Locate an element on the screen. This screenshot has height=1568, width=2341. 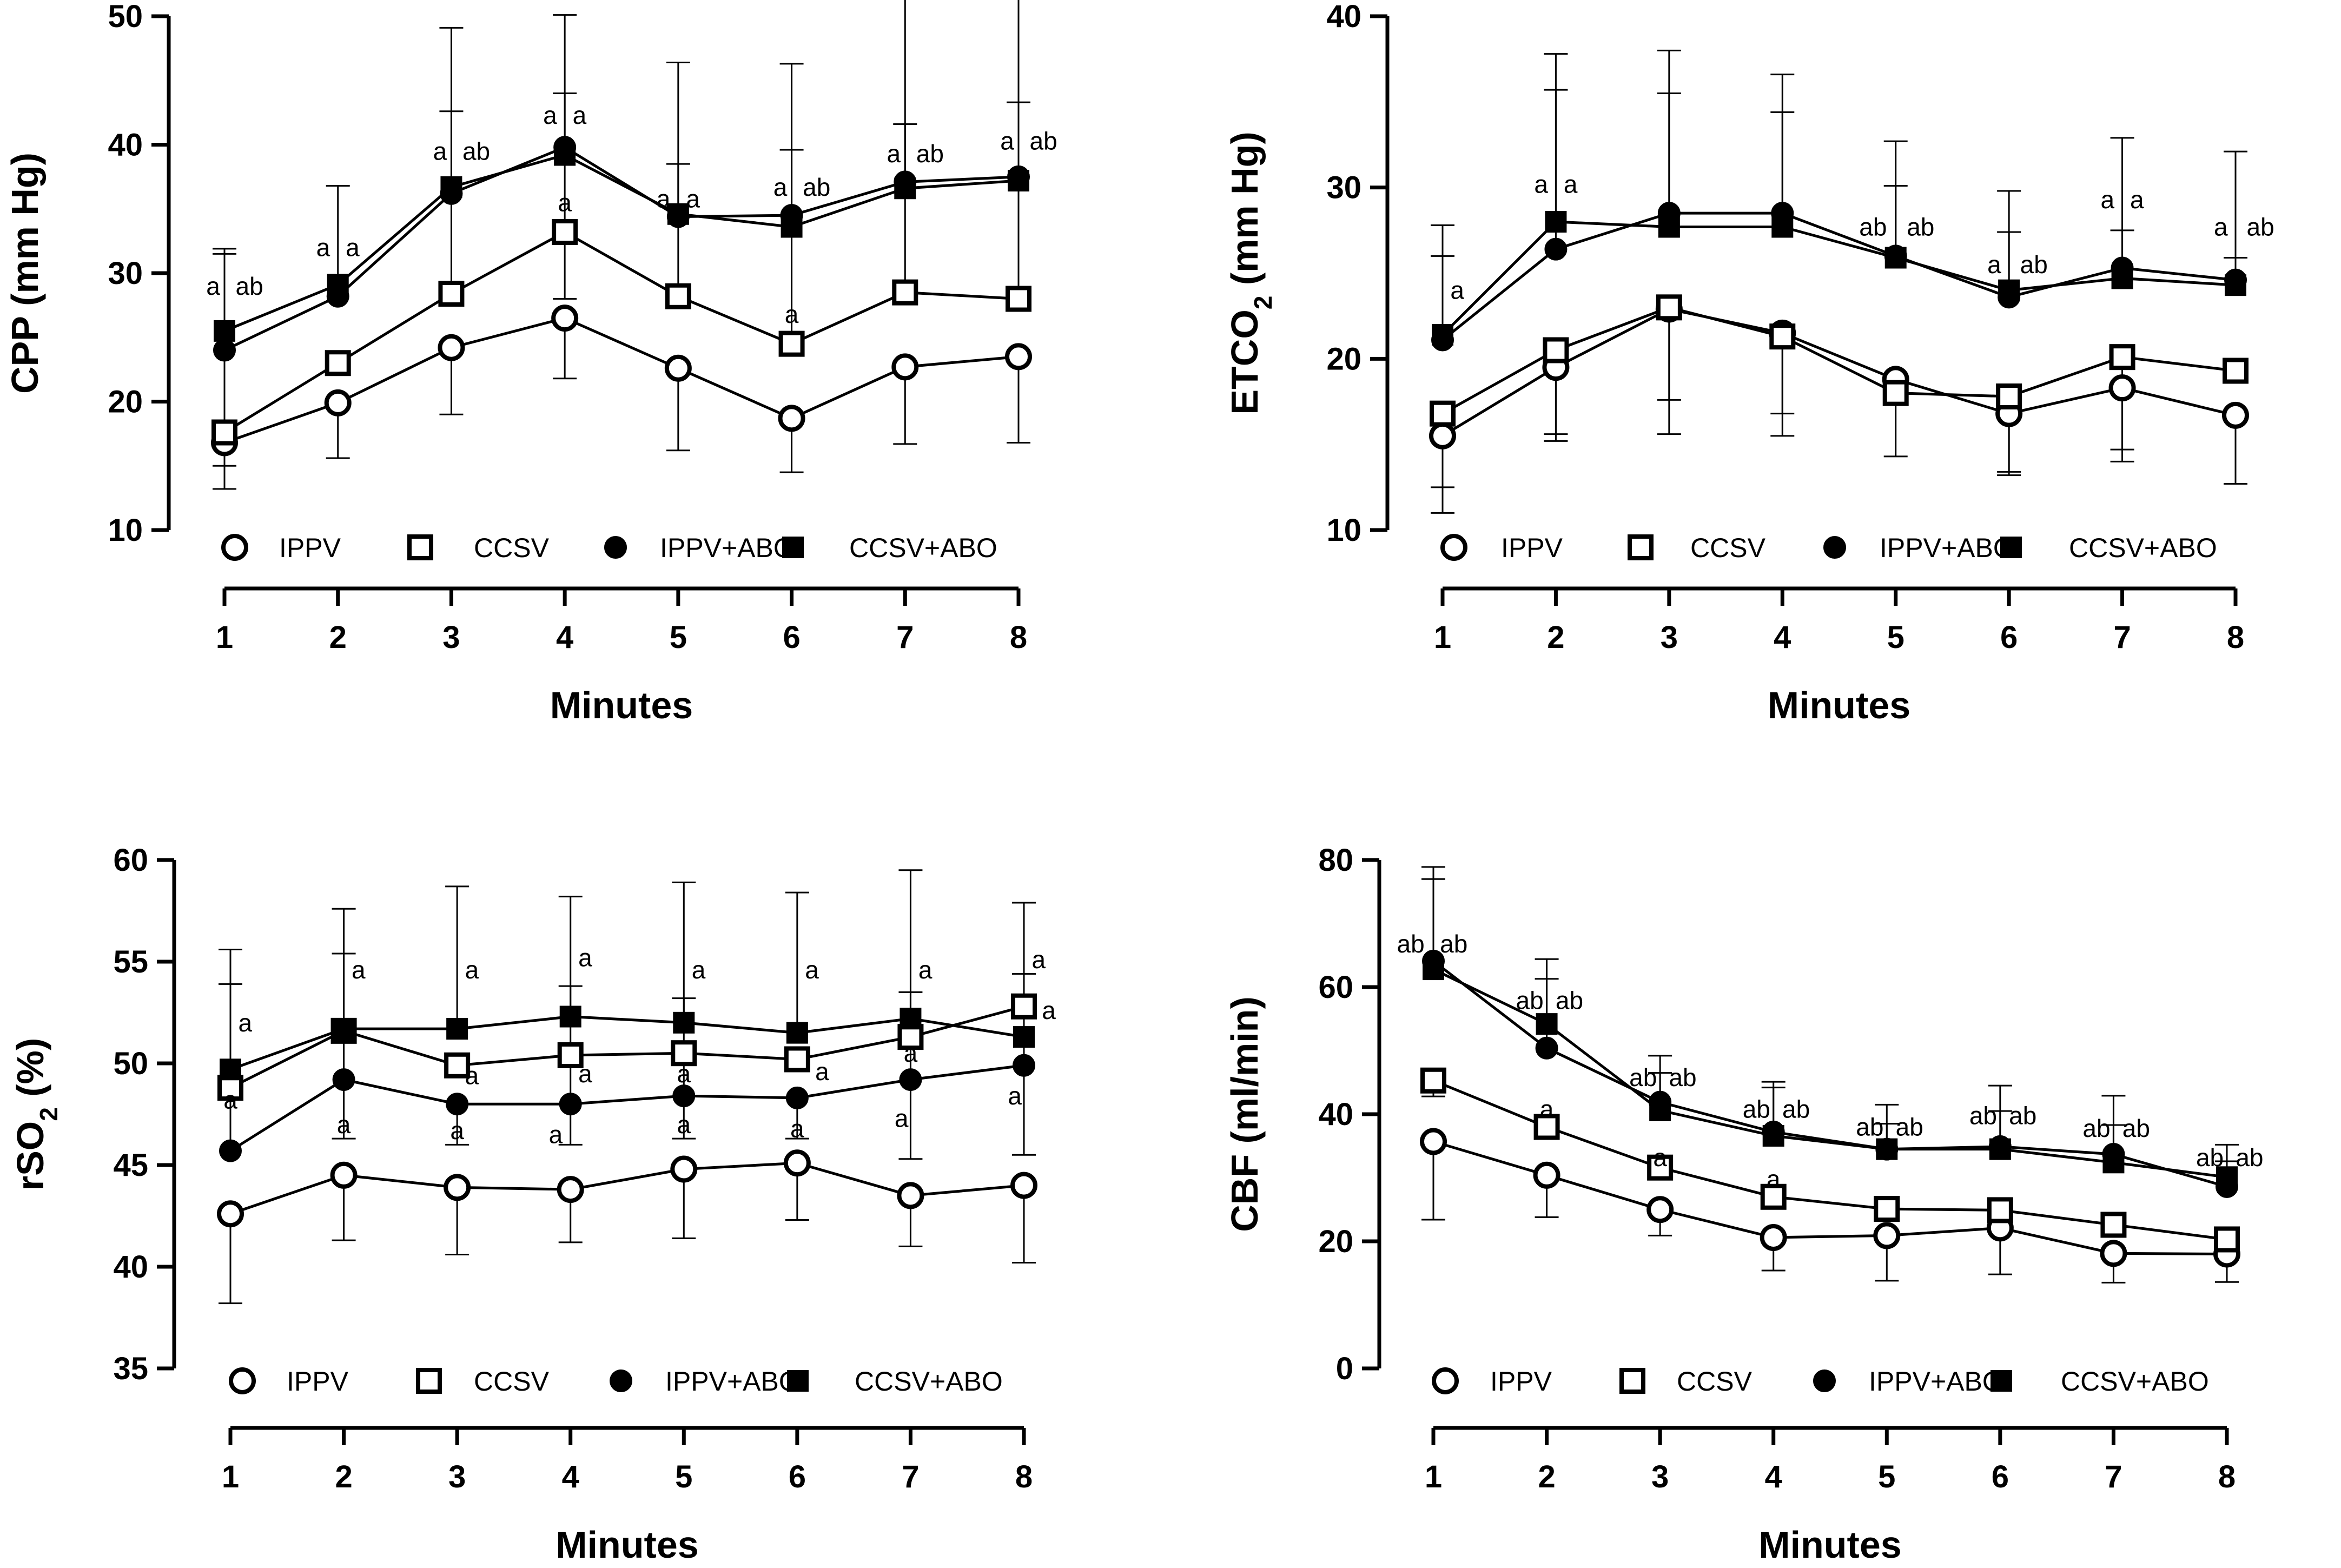
y-axis-title-main: ETCO is located at coordinates (1245, 361).